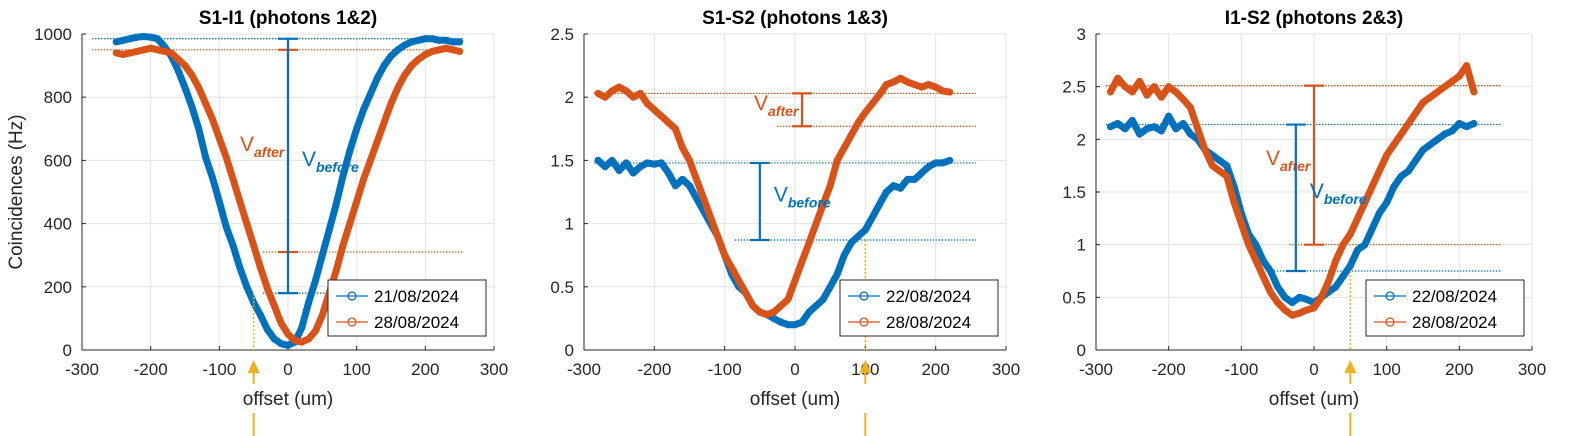 This screenshot has width=1578, height=436. I want to click on x-tick-label: -200, so click(1169, 369).